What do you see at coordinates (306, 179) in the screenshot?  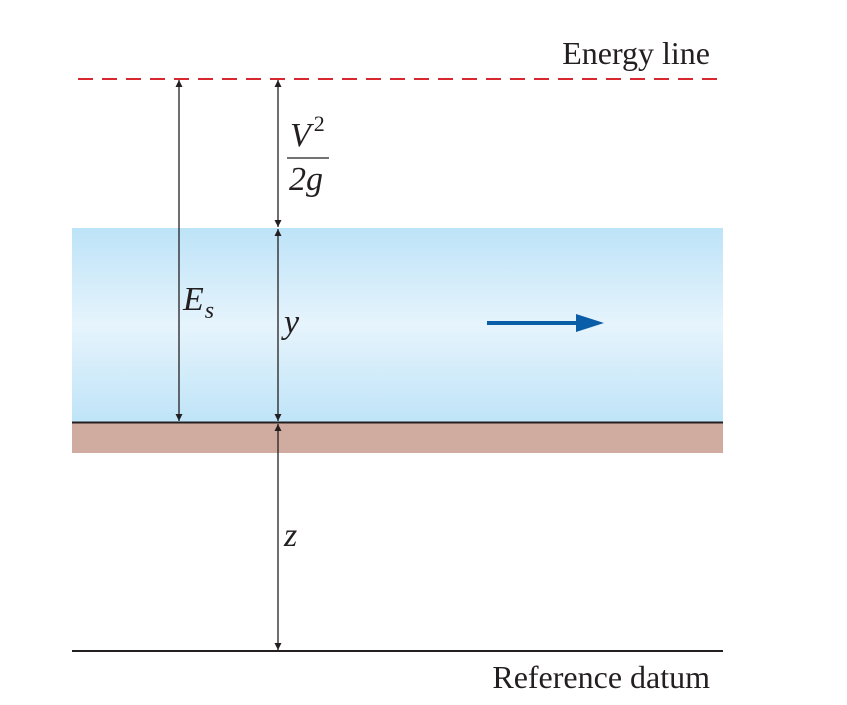 I see `velocity-head-denominator: 2g` at bounding box center [306, 179].